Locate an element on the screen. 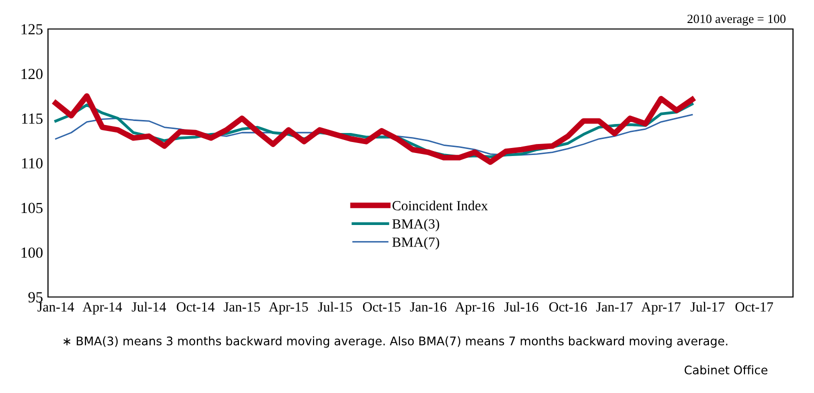 The width and height of the screenshot is (814, 393). text: 2010 average = 100 is located at coordinates (737, 20).